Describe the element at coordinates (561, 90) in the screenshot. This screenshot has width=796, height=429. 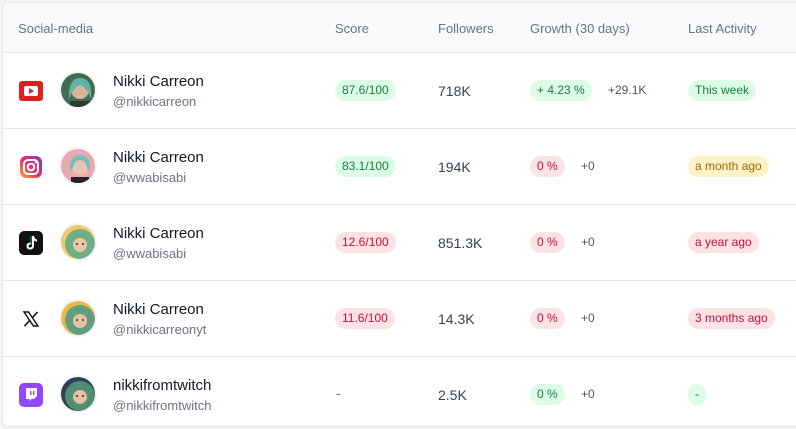
I see `growth-percent-badge: + 4.23 %` at that location.